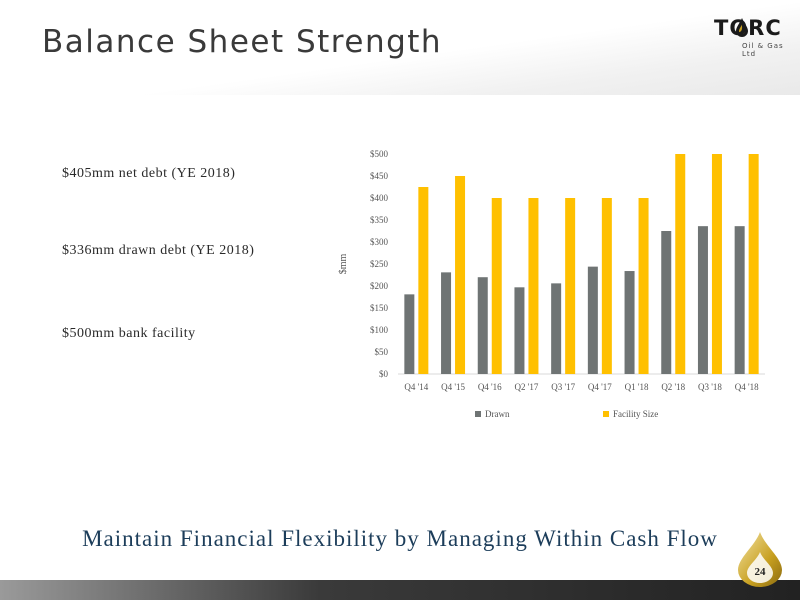 The width and height of the screenshot is (800, 600). I want to click on stat-net-debt: $405mm net debt (YE 2018), so click(149, 173).